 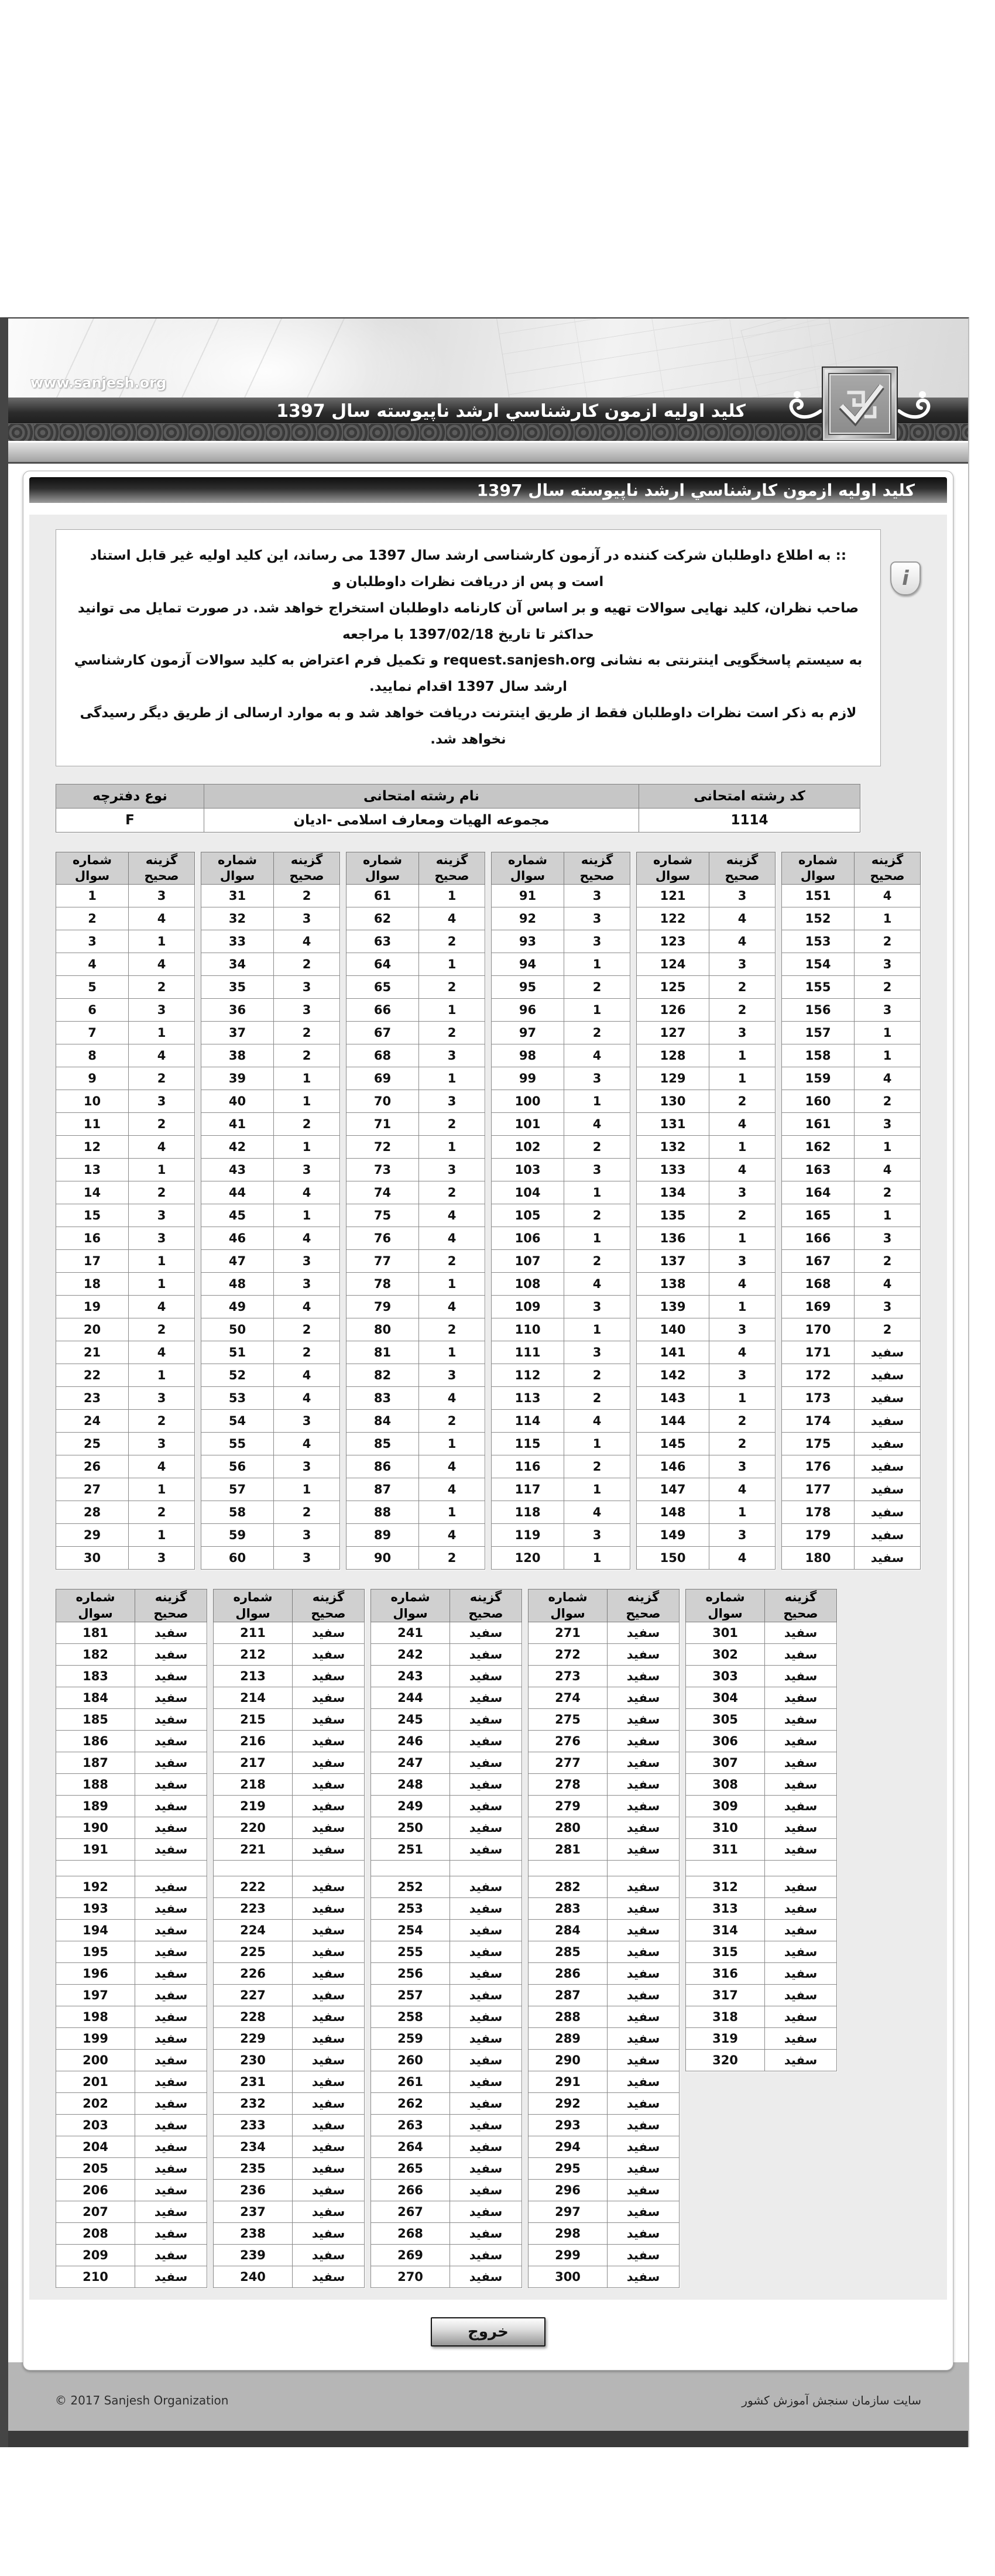 What do you see at coordinates (289, 2168) in the screenshot?
I see `answer-row: 235 سفید` at bounding box center [289, 2168].